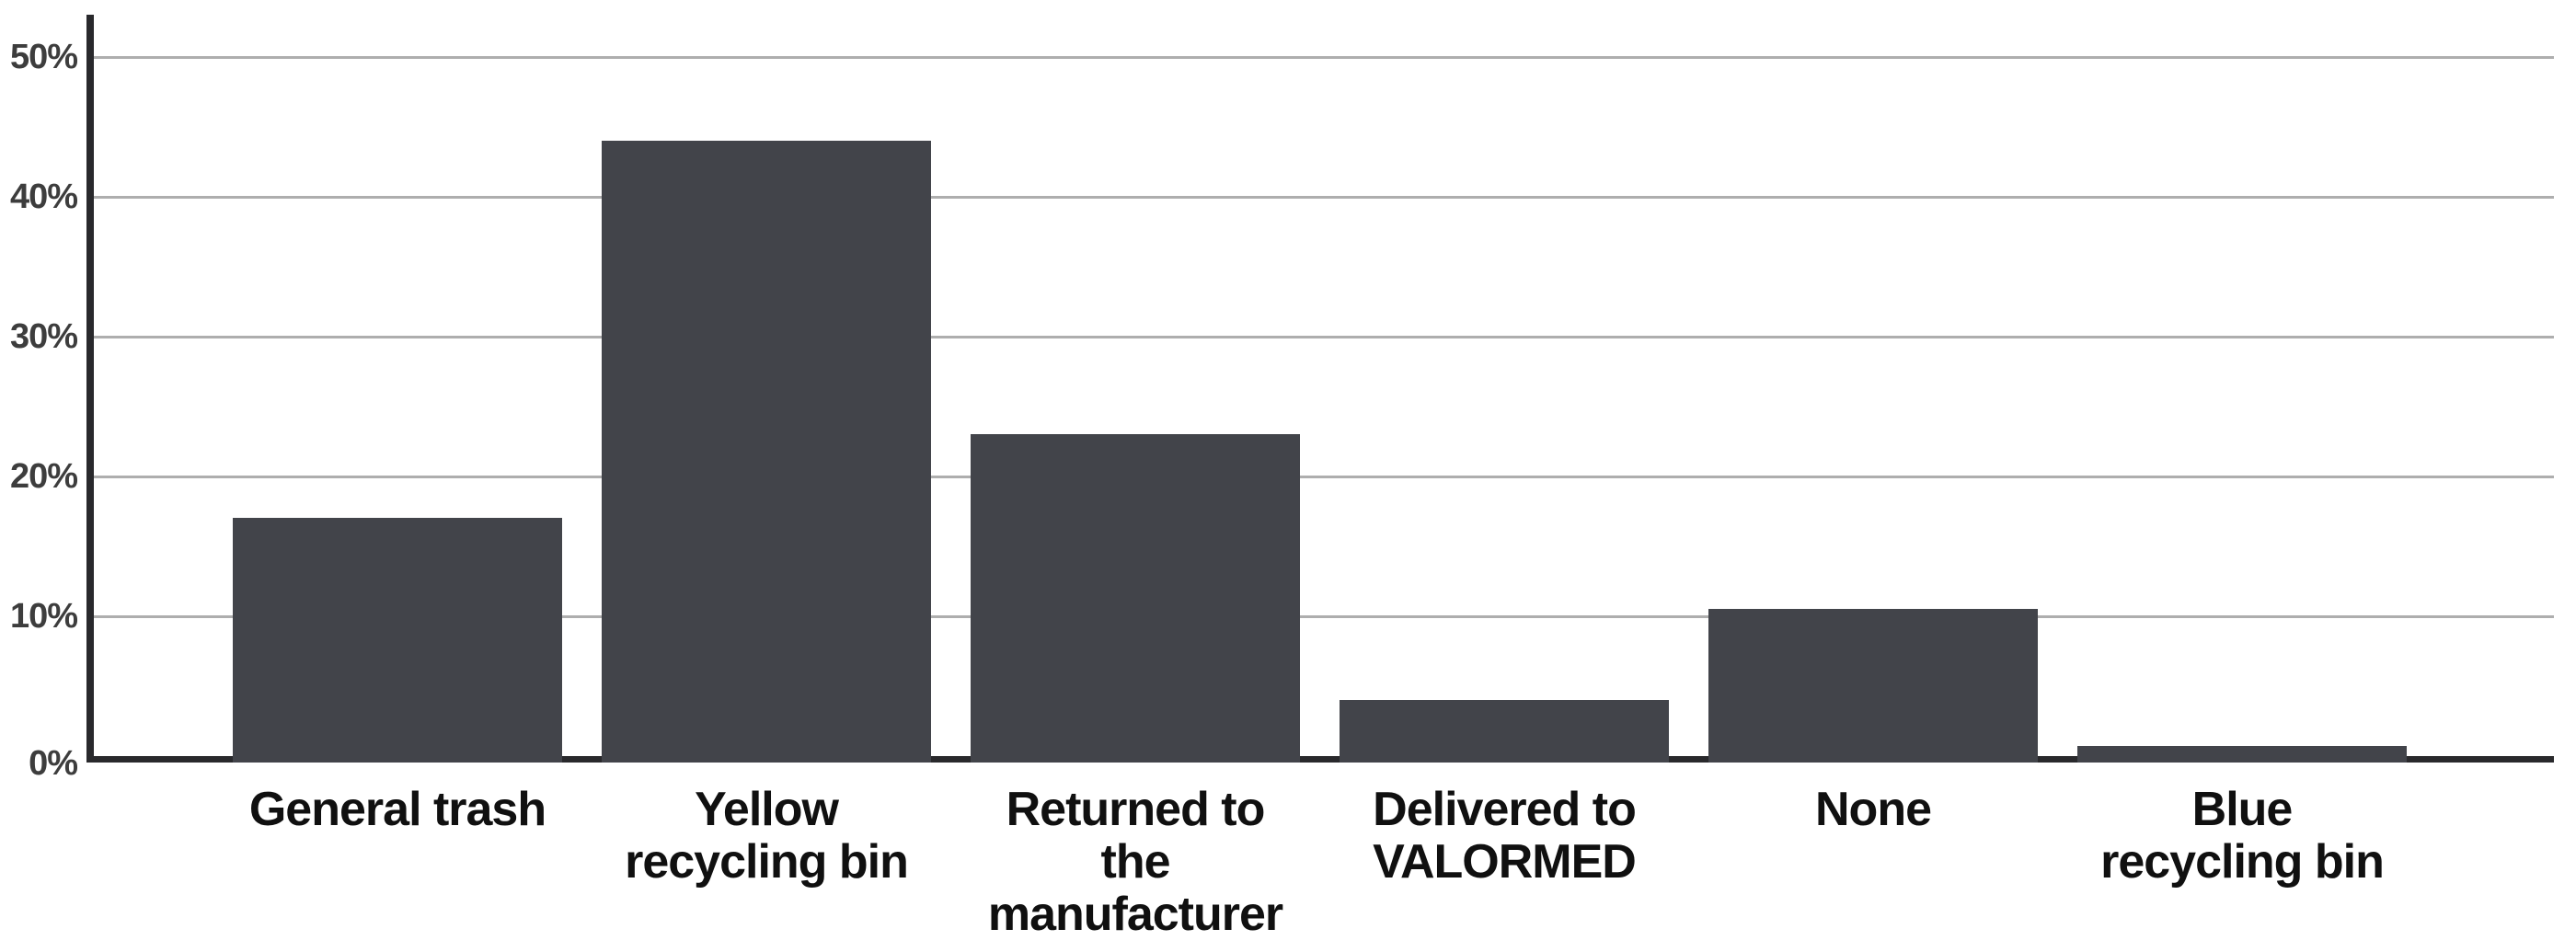 The image size is (2576, 952). I want to click on x-axis-baseline, so click(1320, 759).